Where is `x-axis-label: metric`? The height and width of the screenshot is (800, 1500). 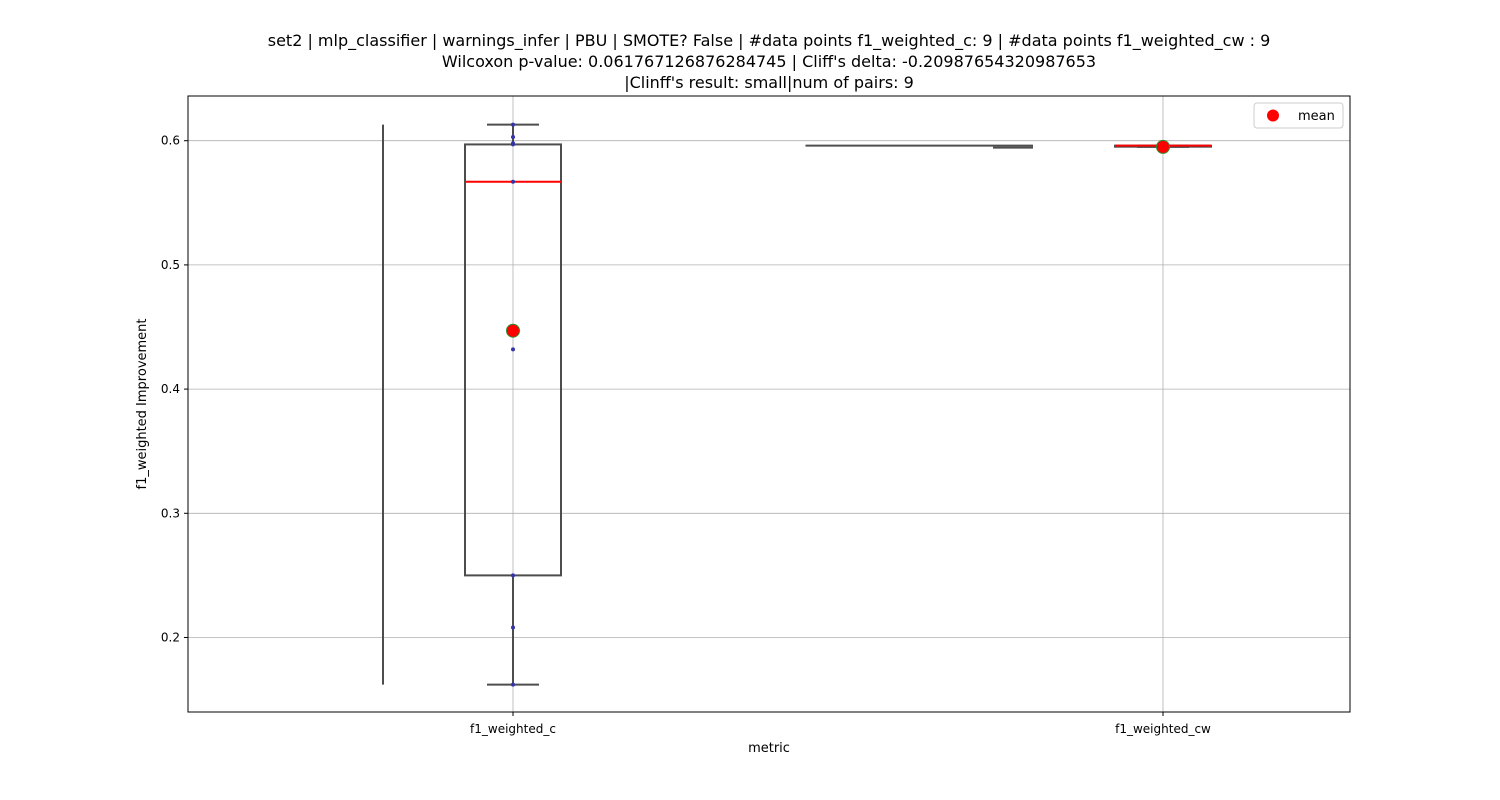
x-axis-label: metric is located at coordinates (769, 748).